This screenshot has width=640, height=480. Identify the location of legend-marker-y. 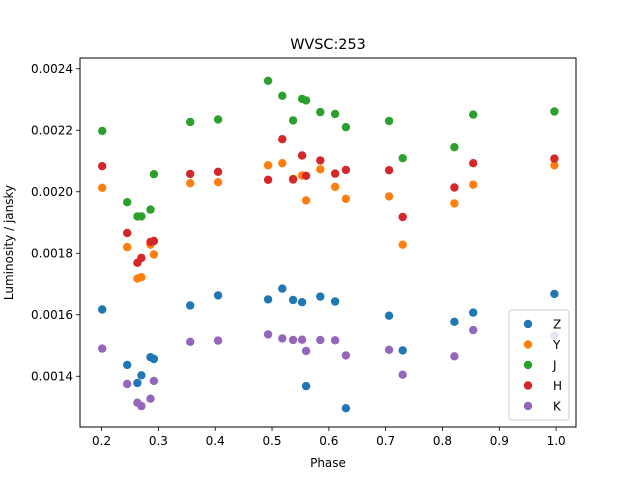
(528, 344).